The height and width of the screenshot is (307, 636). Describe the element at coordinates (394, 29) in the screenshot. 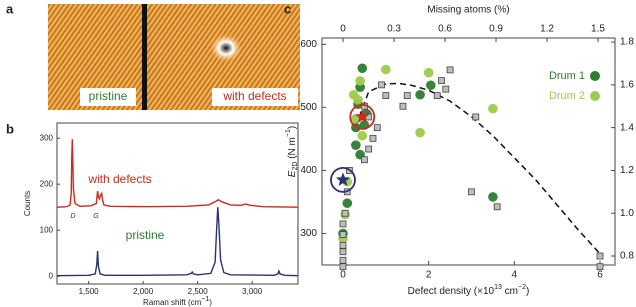

I see `tick-label: 0.3` at that location.